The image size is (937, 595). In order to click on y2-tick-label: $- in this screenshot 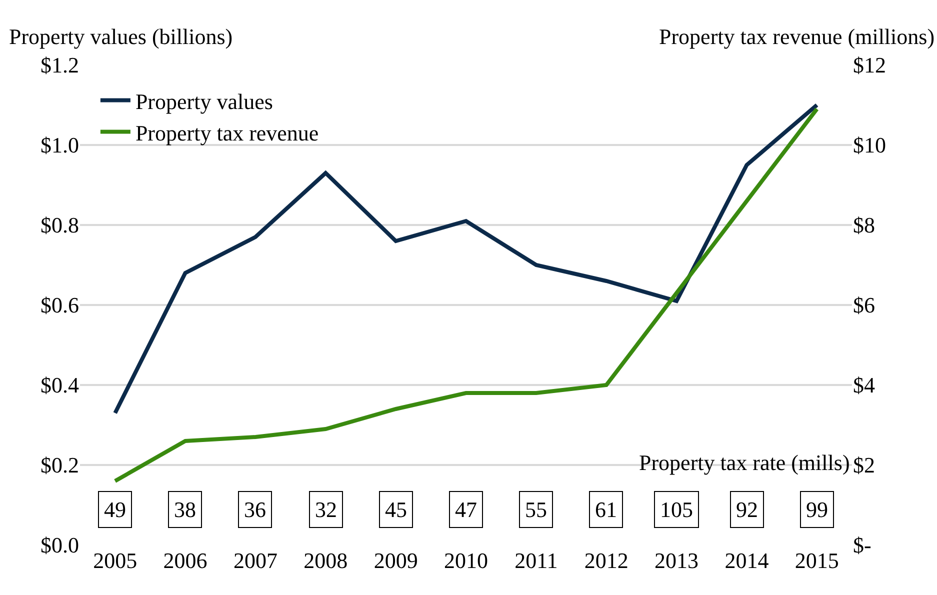, I will do `click(862, 545)`.